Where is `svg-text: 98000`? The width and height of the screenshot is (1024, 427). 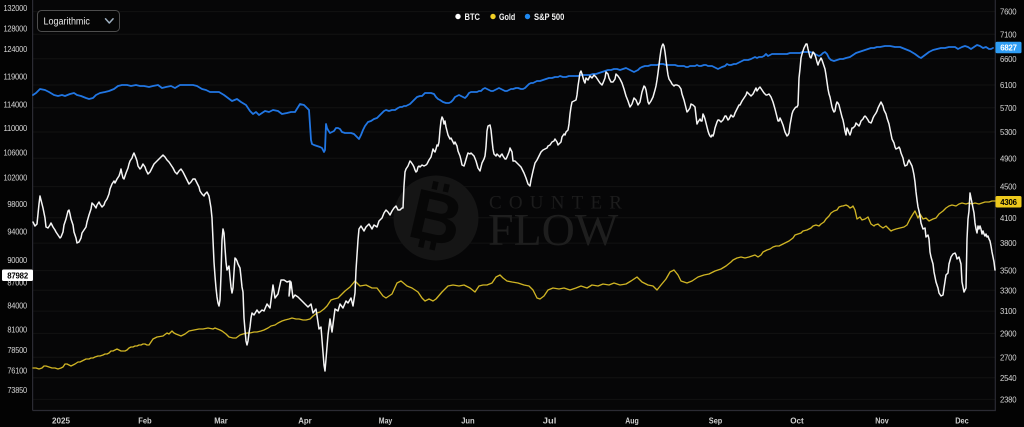 svg-text: 98000 is located at coordinates (17, 204).